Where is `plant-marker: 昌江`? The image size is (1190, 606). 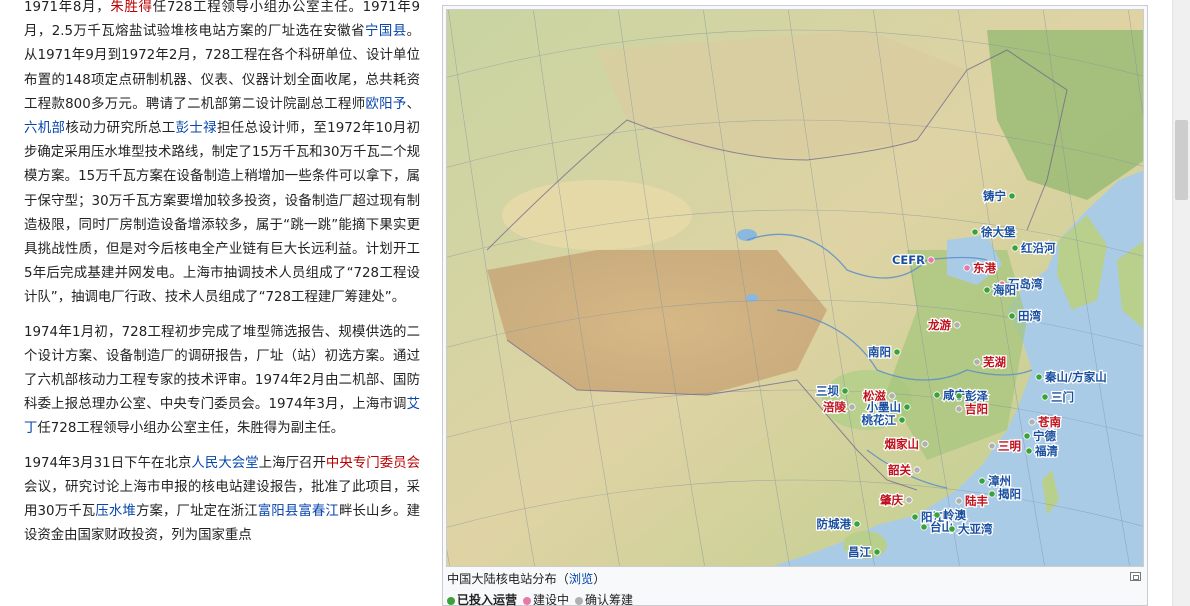
plant-marker: 昌江 is located at coordinates (864, 552).